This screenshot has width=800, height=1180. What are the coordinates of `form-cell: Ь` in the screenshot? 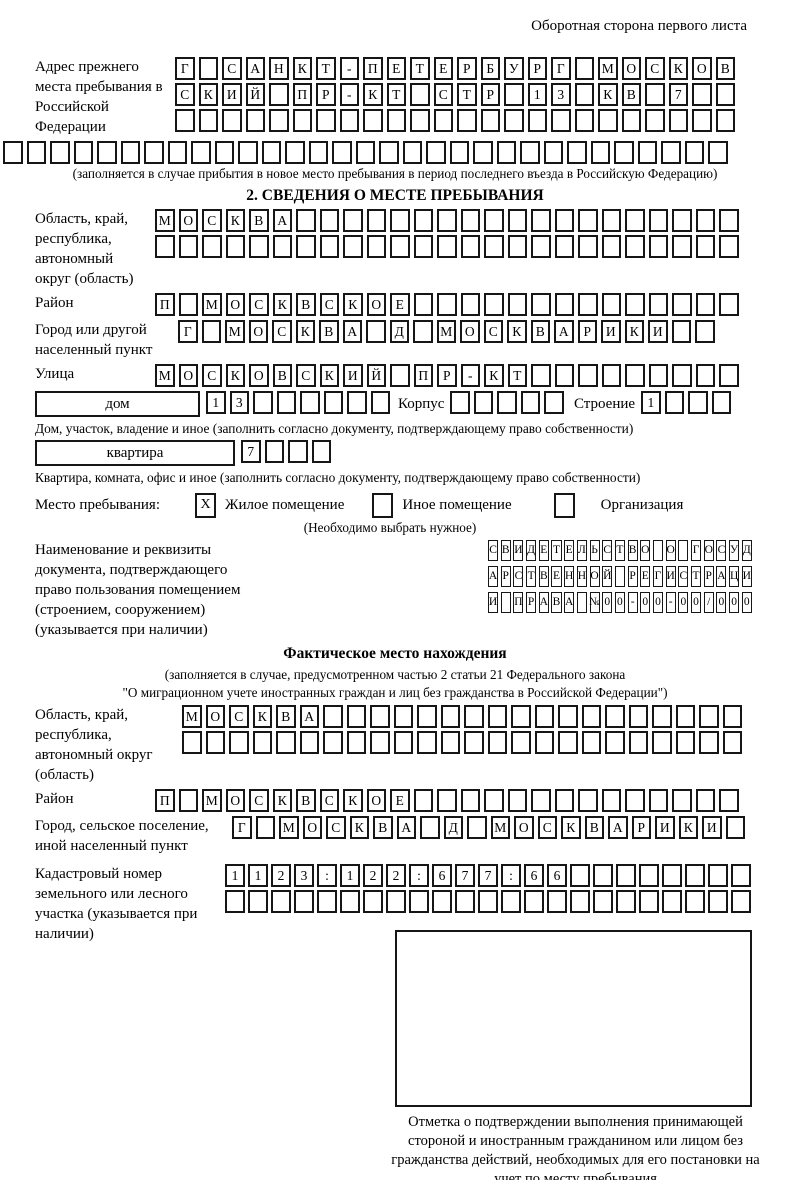 It's located at (594, 550).